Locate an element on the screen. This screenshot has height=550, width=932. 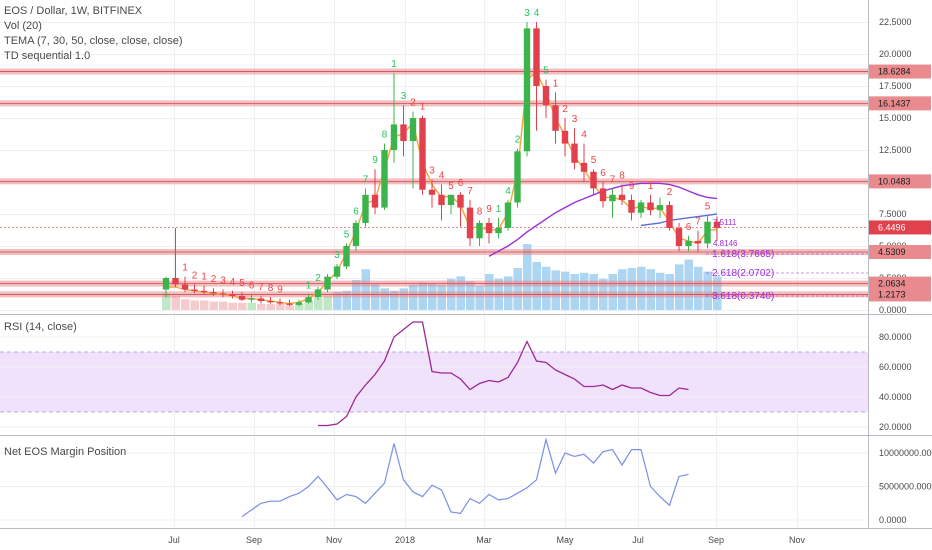
time-tick-label: Jul is located at coordinates (174, 540).